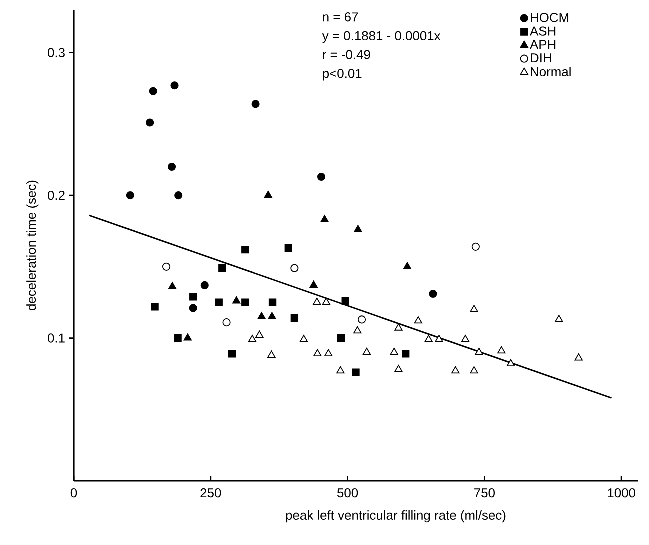 The width and height of the screenshot is (649, 545). What do you see at coordinates (346, 55) in the screenshot?
I see `annotation: r = -0.49` at bounding box center [346, 55].